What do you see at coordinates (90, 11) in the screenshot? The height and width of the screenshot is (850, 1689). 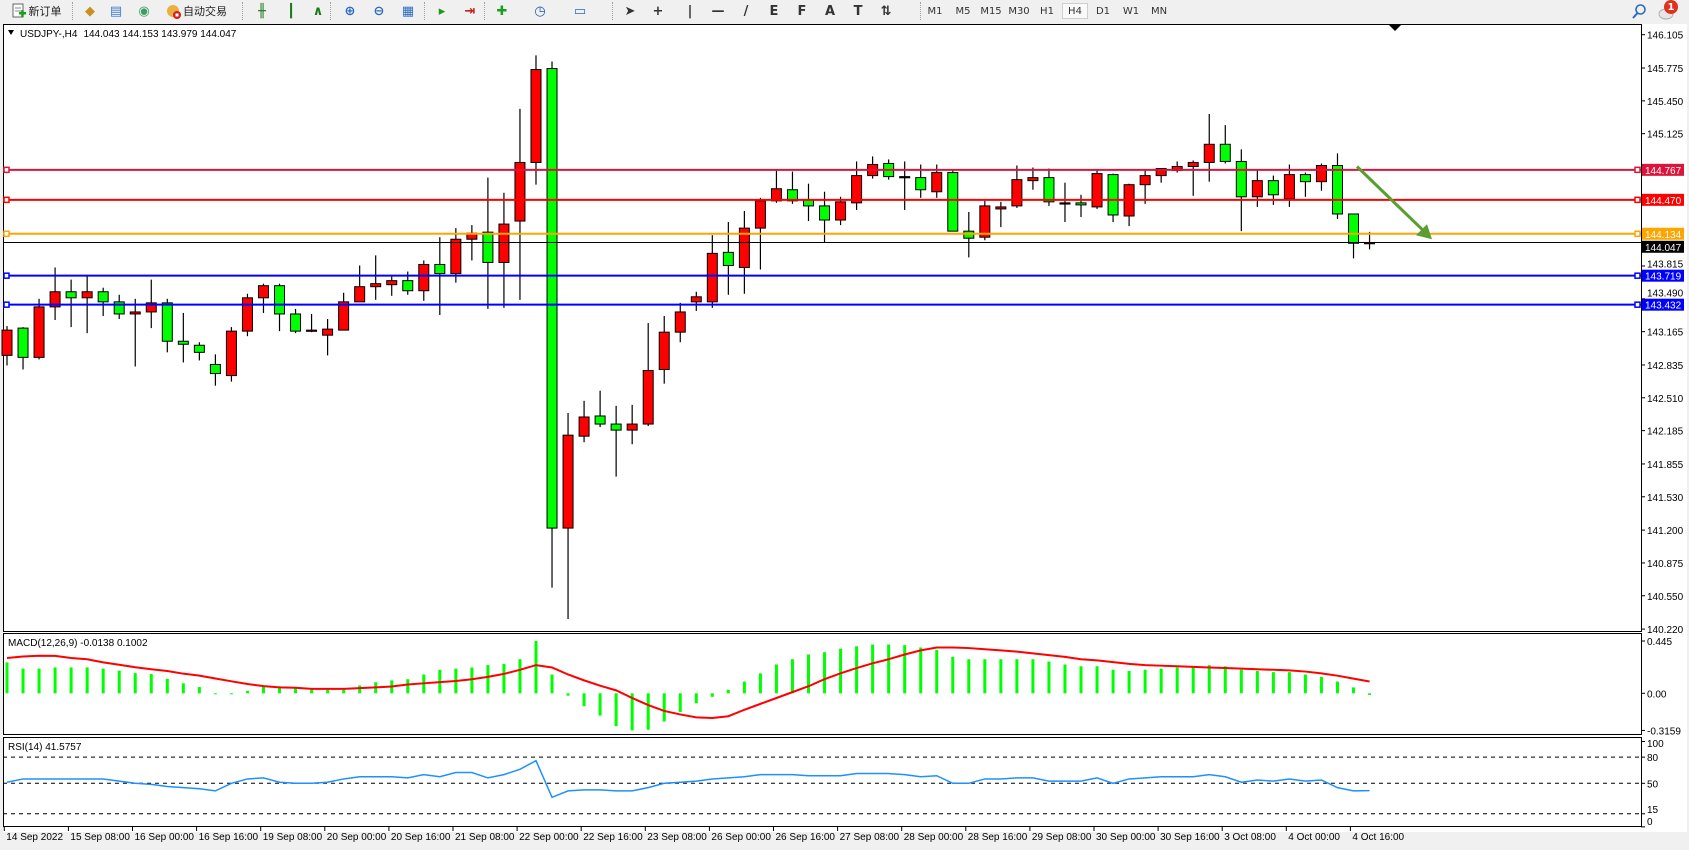 I see `market-watch-button: ◆` at bounding box center [90, 11].